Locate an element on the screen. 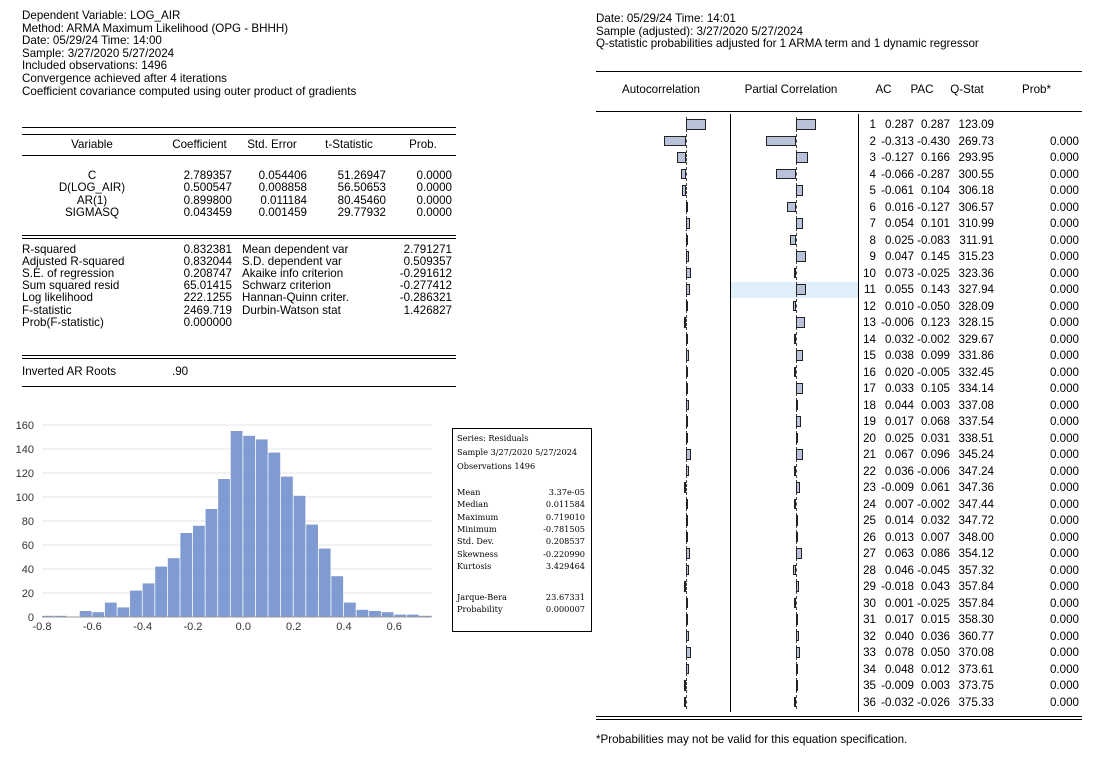  table-cell: 334.14 is located at coordinates (976, 388).